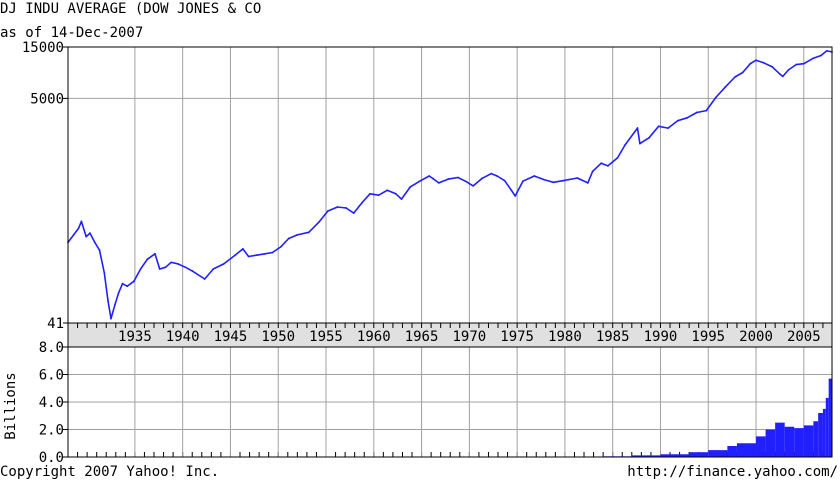 Image resolution: width=840 pixels, height=482 pixels. I want to click on x-tick-label: 1935, so click(135, 337).